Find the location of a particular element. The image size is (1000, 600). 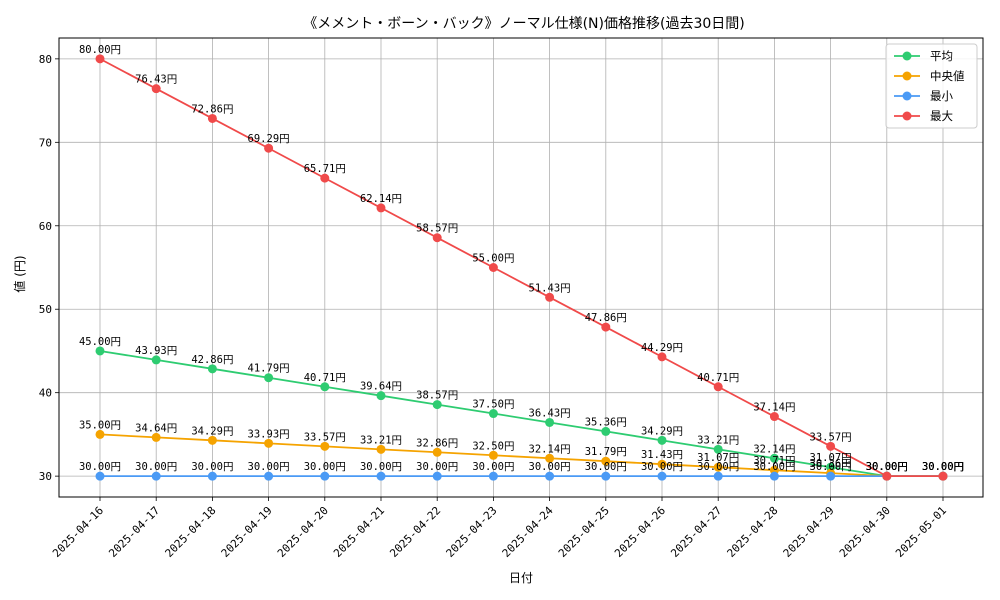

data-label: 55.00円 is located at coordinates (493, 259).